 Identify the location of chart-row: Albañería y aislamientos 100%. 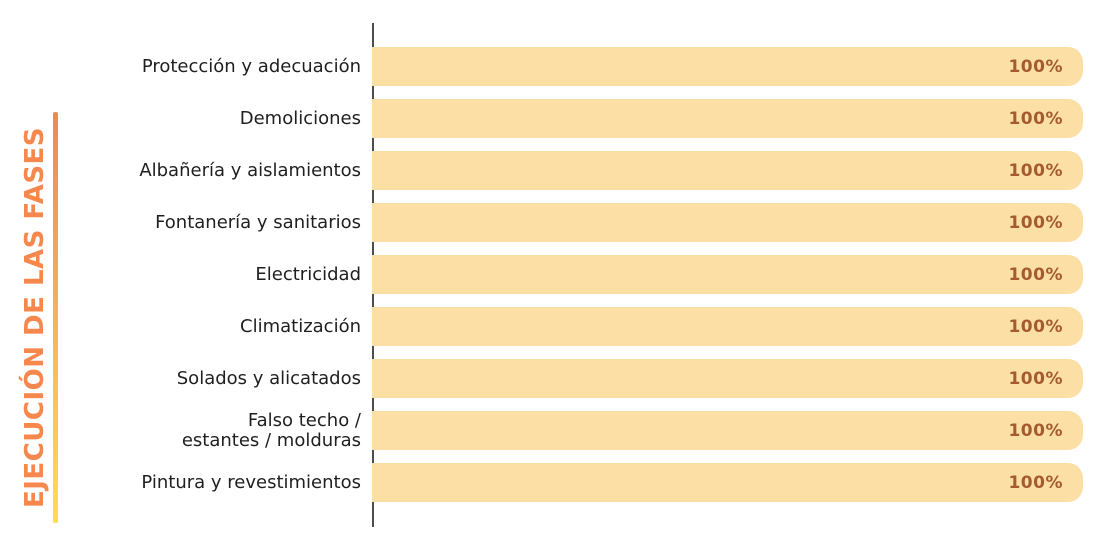
(541, 170).